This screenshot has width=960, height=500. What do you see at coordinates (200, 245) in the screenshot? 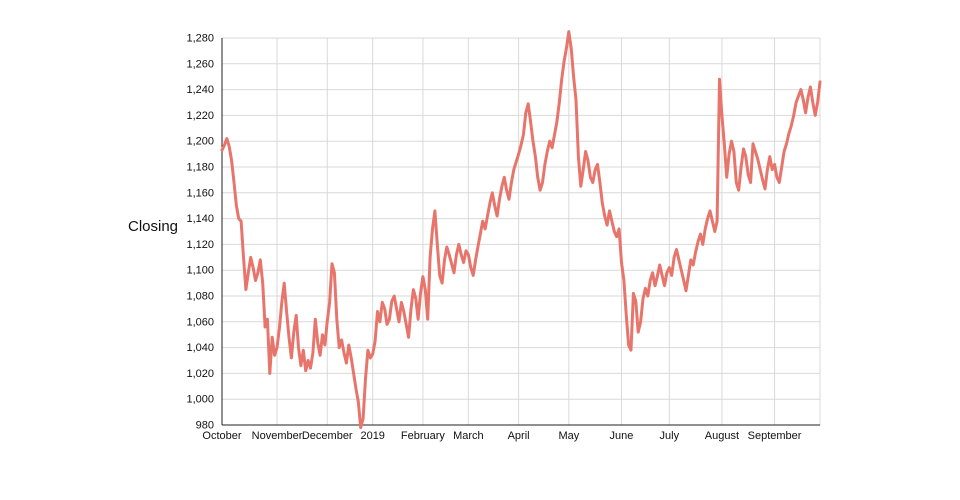
I see `y-tick-label: 1,120` at bounding box center [200, 245].